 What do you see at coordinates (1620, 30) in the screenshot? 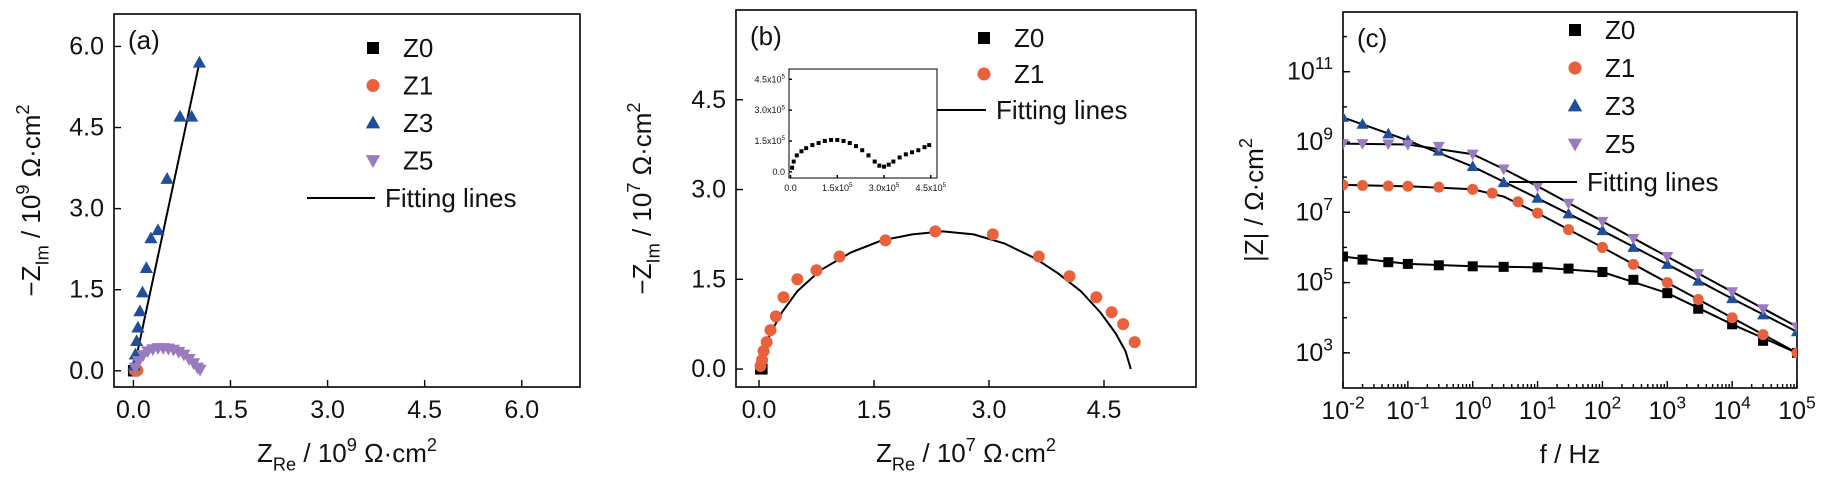
I see `legend-label: Z0` at bounding box center [1620, 30].